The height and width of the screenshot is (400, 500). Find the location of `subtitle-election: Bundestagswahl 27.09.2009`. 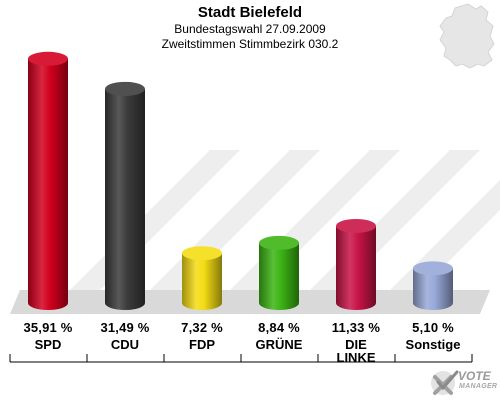

subtitle-election: Bundestagswahl 27.09.2009 is located at coordinates (250, 29).